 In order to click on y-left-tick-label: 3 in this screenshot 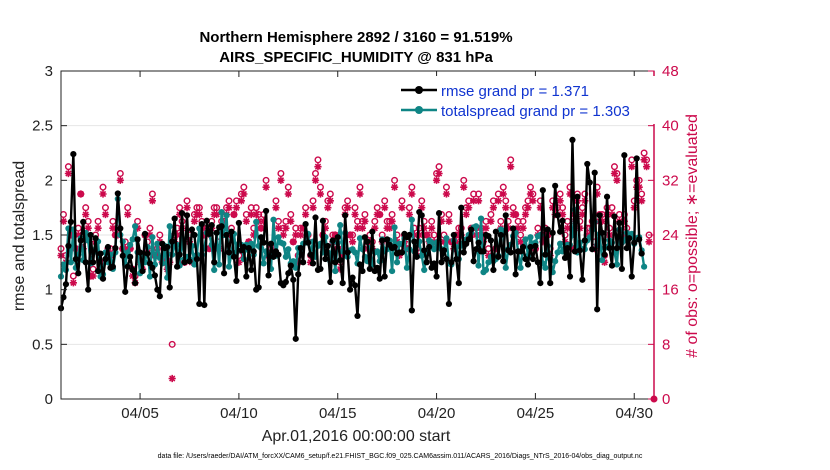, I will do `click(49, 71)`.